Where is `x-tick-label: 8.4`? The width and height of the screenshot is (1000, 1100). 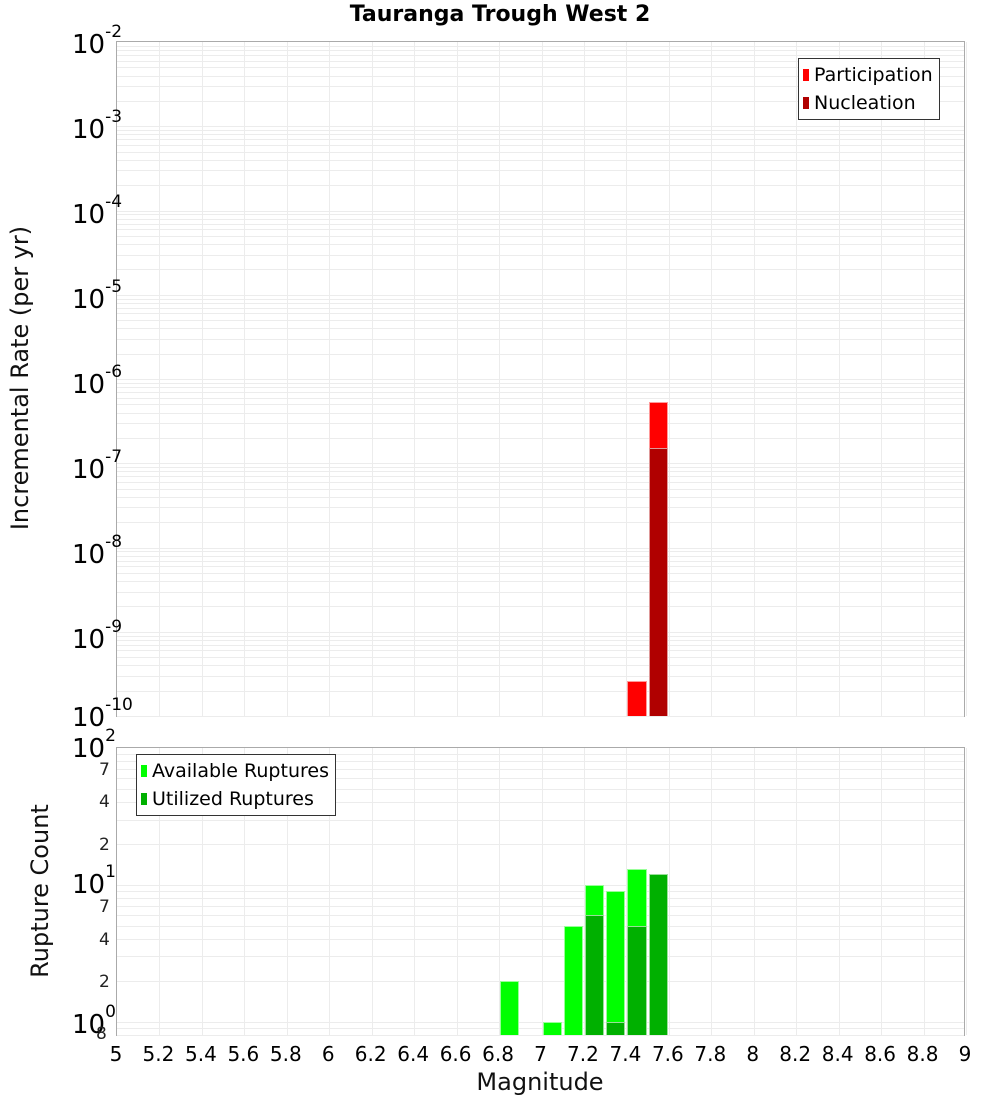 x-tick-label: 8.4 is located at coordinates (837, 1054).